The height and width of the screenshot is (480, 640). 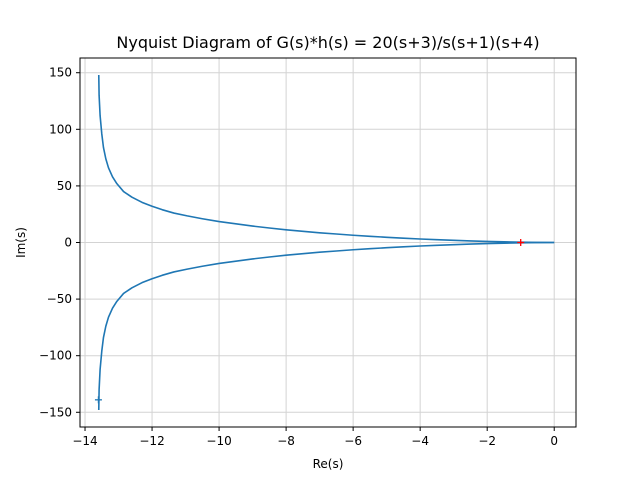 I want to click on y-tick-label: −150, so click(x=55, y=412).